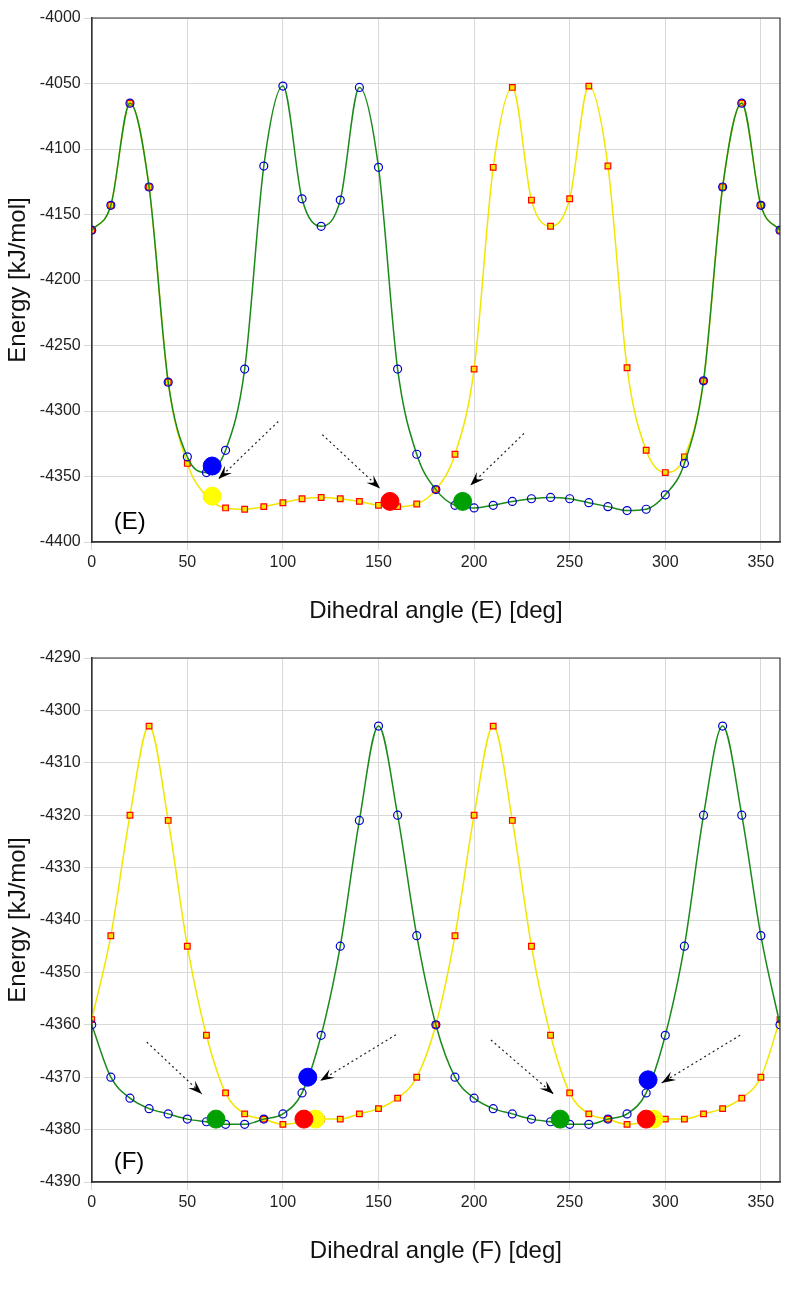  Describe the element at coordinates (60, 213) in the screenshot. I see `y-tick-label: -4150` at that location.